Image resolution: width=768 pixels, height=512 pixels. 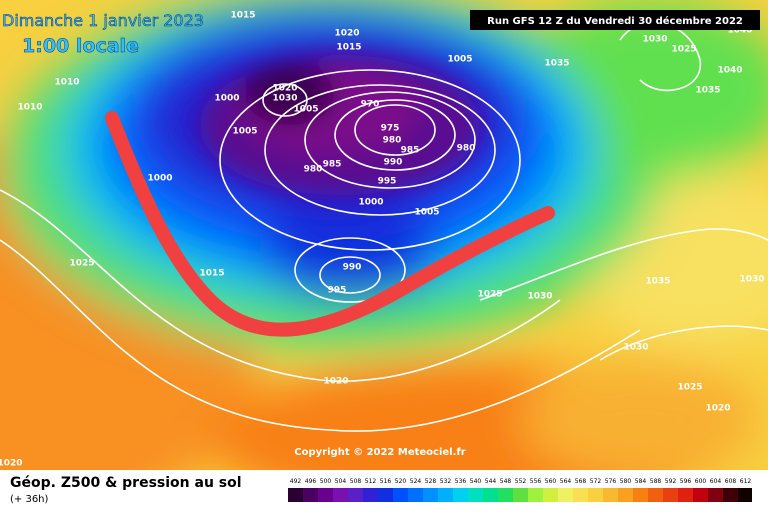 What do you see at coordinates (80, 46) in the screenshot?
I see `time: 1:00 locale` at bounding box center [80, 46].